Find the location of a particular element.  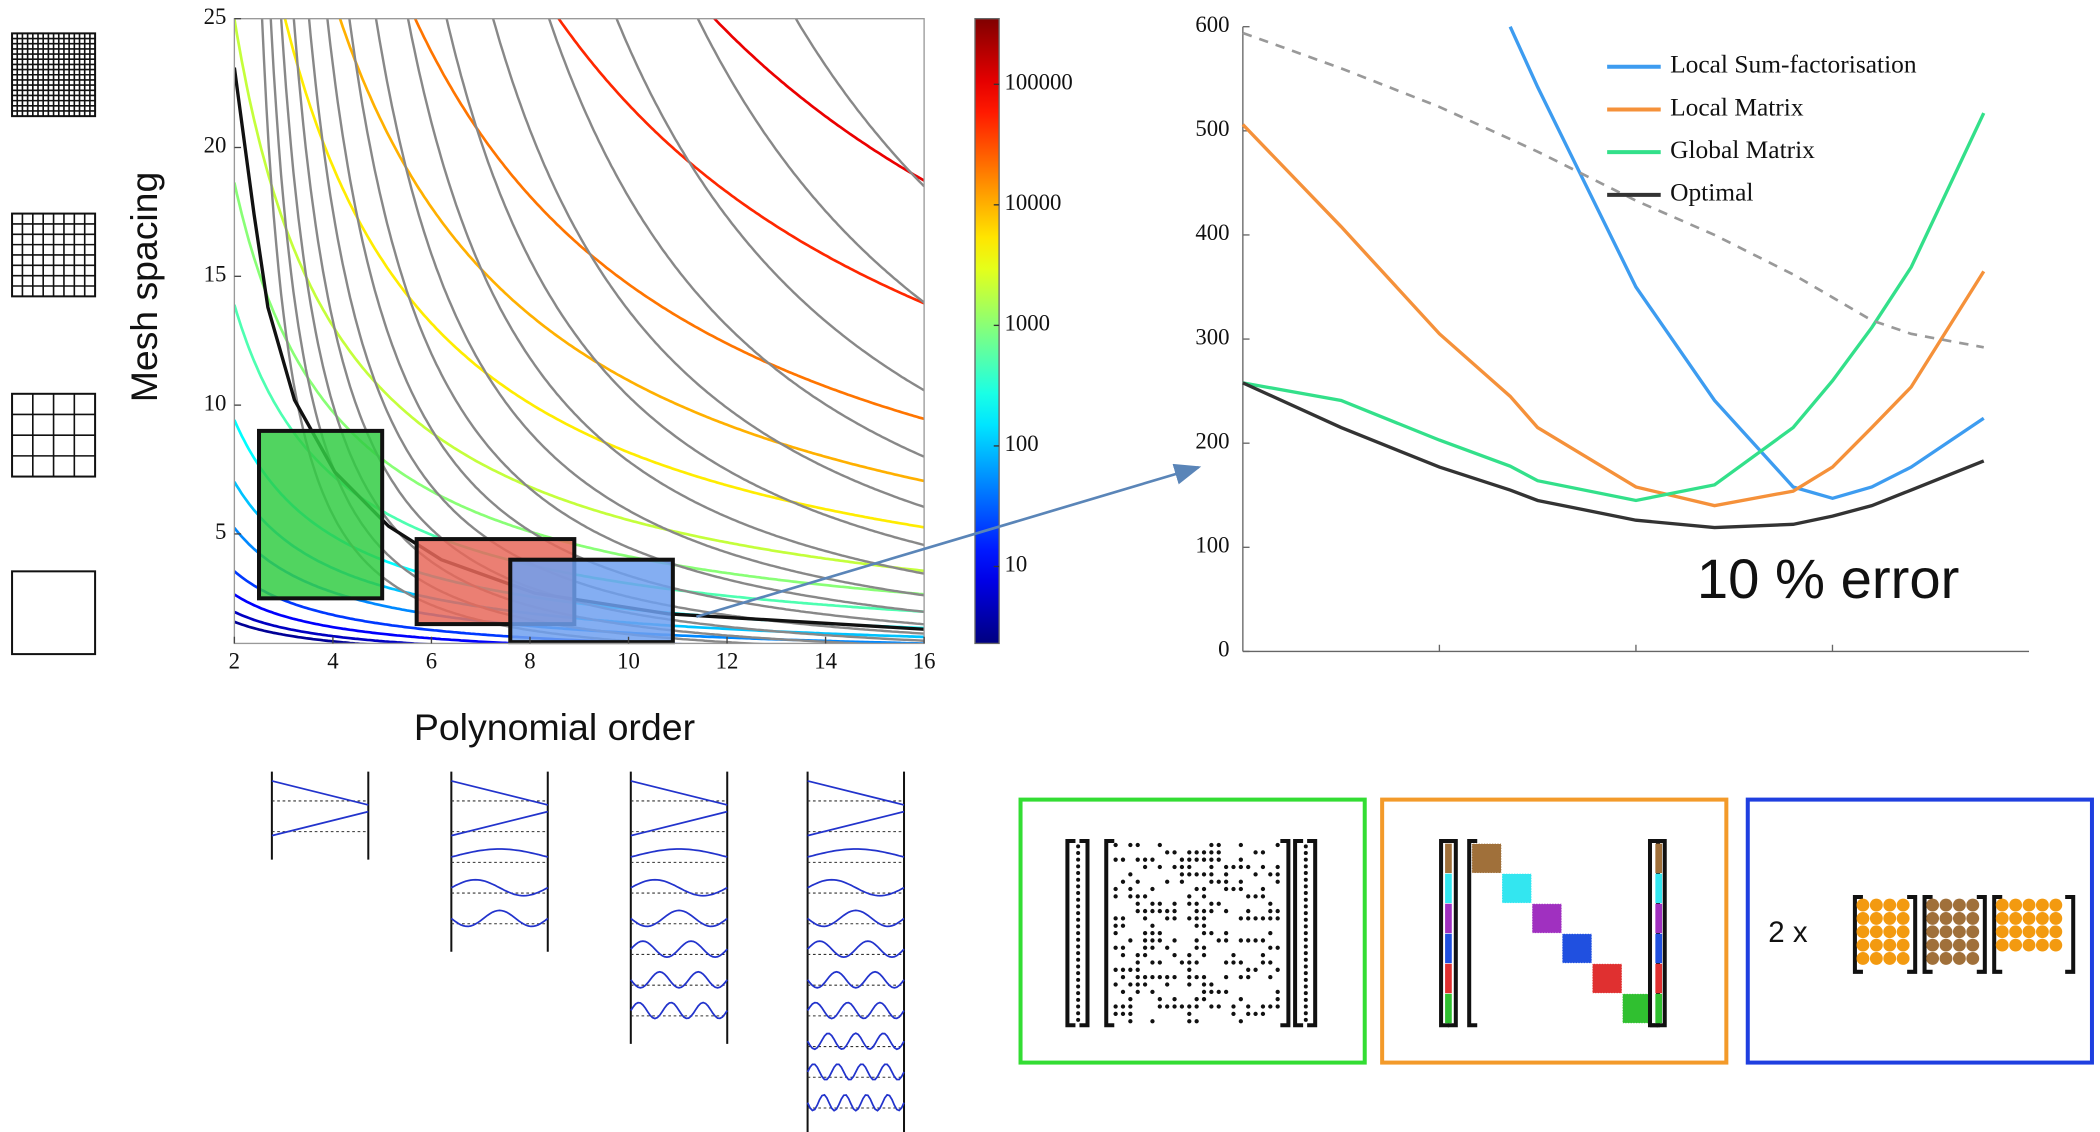

contour-line is located at coordinates (741, 161).